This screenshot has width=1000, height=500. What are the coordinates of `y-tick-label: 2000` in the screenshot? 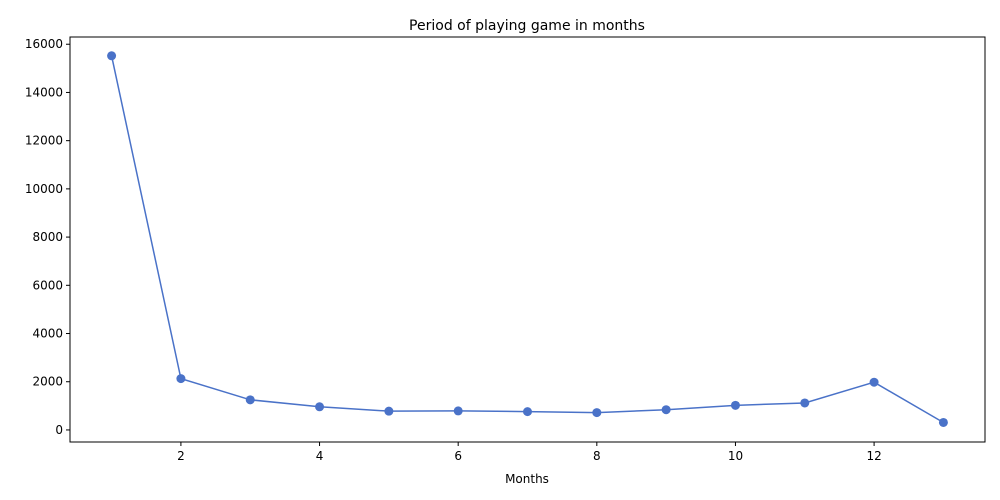 It's located at (47, 382).